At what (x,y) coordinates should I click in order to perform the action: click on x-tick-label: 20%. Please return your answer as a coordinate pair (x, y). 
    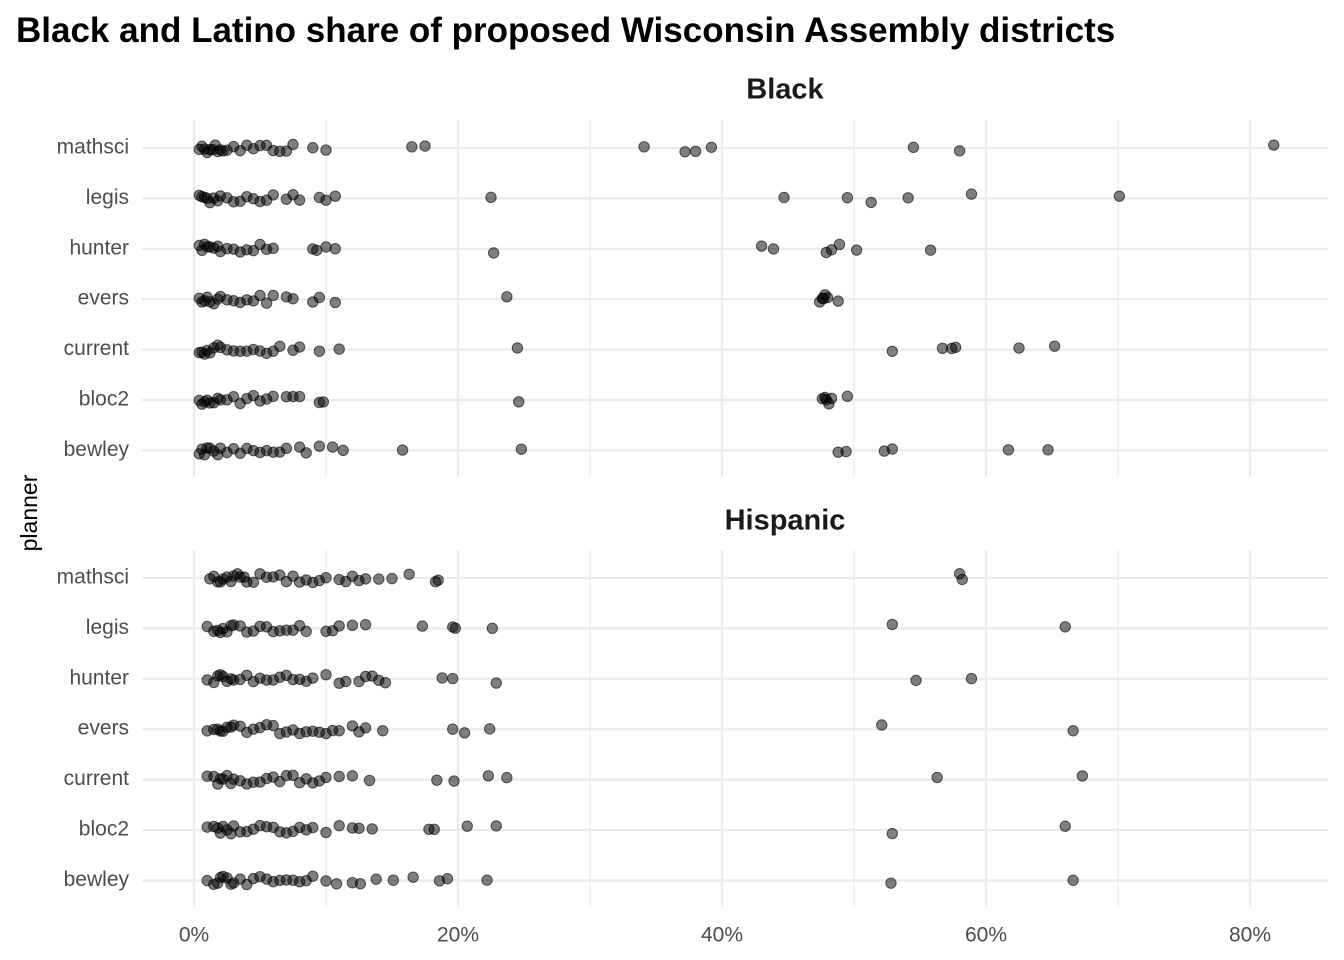
    Looking at the image, I should click on (458, 935).